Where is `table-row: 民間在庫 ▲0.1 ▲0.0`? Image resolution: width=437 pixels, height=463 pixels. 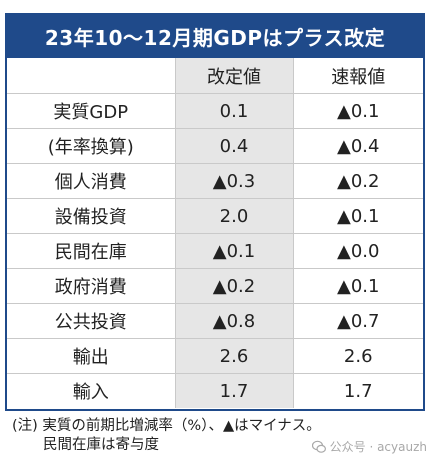 table-row: 民間在庫 ▲0.1 ▲0.0 is located at coordinates (215, 251).